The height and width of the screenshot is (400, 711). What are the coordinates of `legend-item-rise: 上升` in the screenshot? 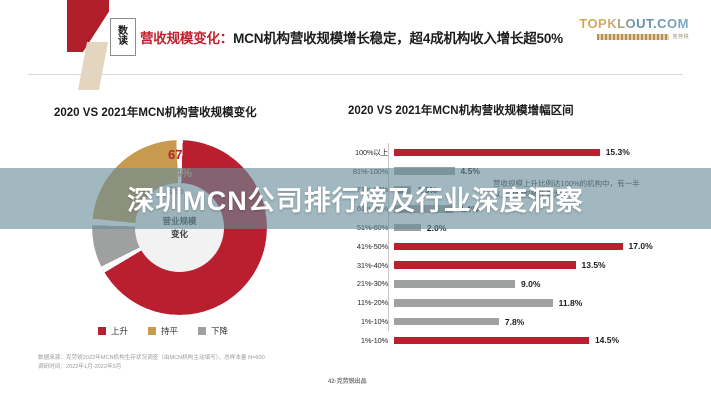 It's located at (113, 331).